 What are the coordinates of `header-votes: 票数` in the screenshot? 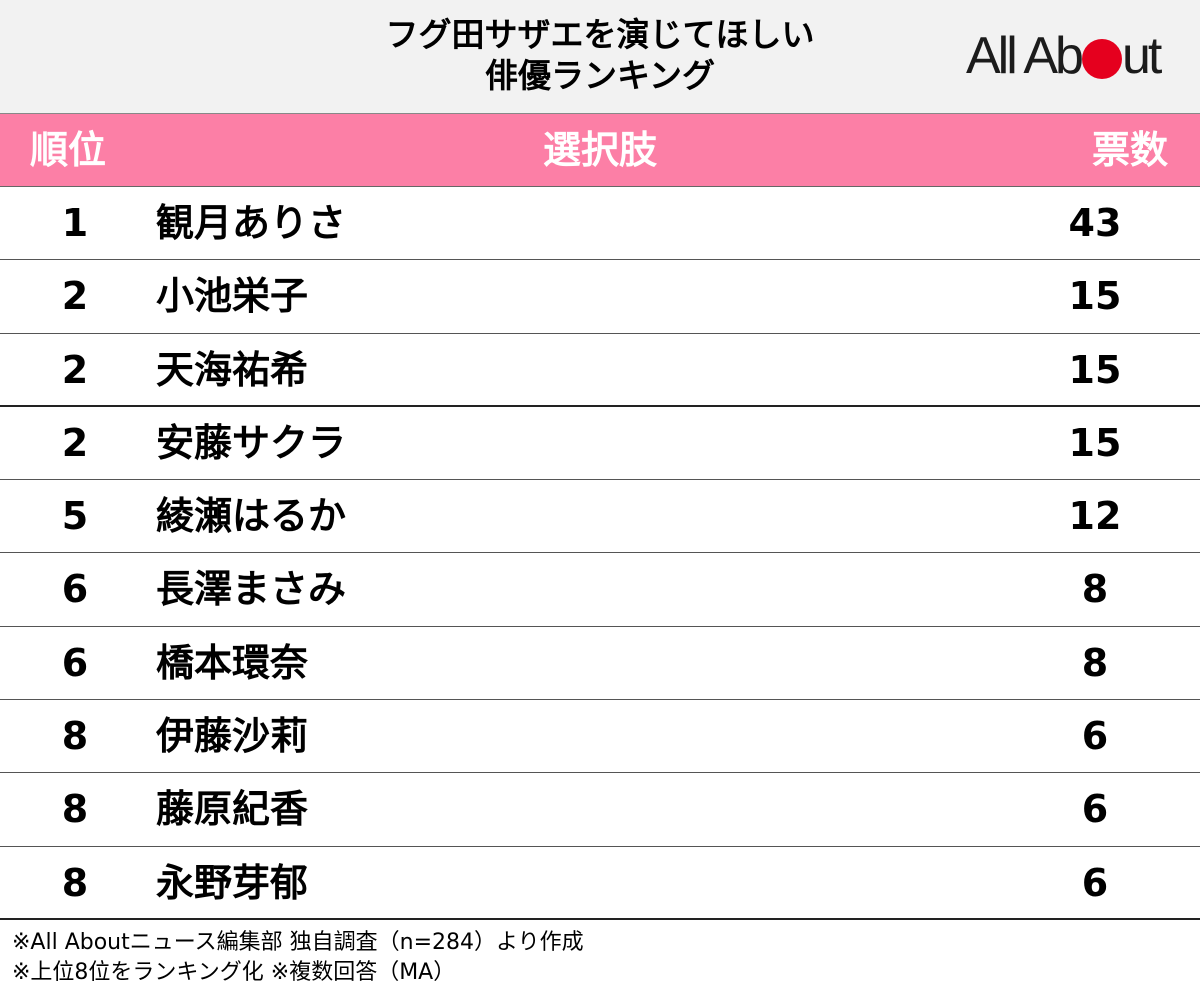 It's located at (1129, 150).